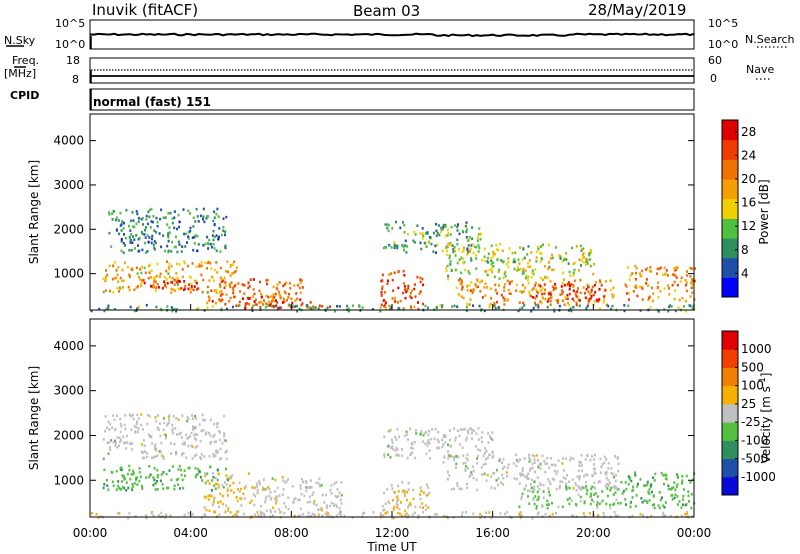  I want to click on x-tick-label: 00:00, so click(90, 533).